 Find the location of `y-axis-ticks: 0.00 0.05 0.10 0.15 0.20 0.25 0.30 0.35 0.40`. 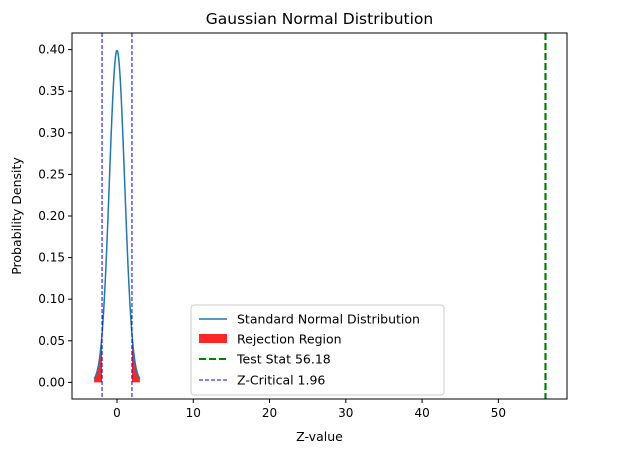

y-axis-ticks: 0.00 0.05 0.10 0.15 0.20 0.25 0.30 0.35 0.40 is located at coordinates (55, 216).